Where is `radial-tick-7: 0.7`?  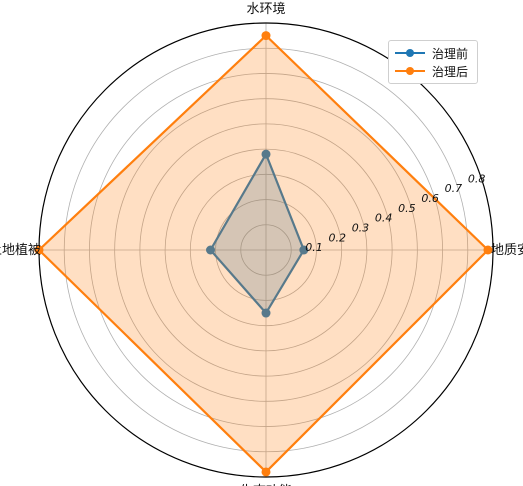 radial-tick-7: 0.7 is located at coordinates (454, 188).